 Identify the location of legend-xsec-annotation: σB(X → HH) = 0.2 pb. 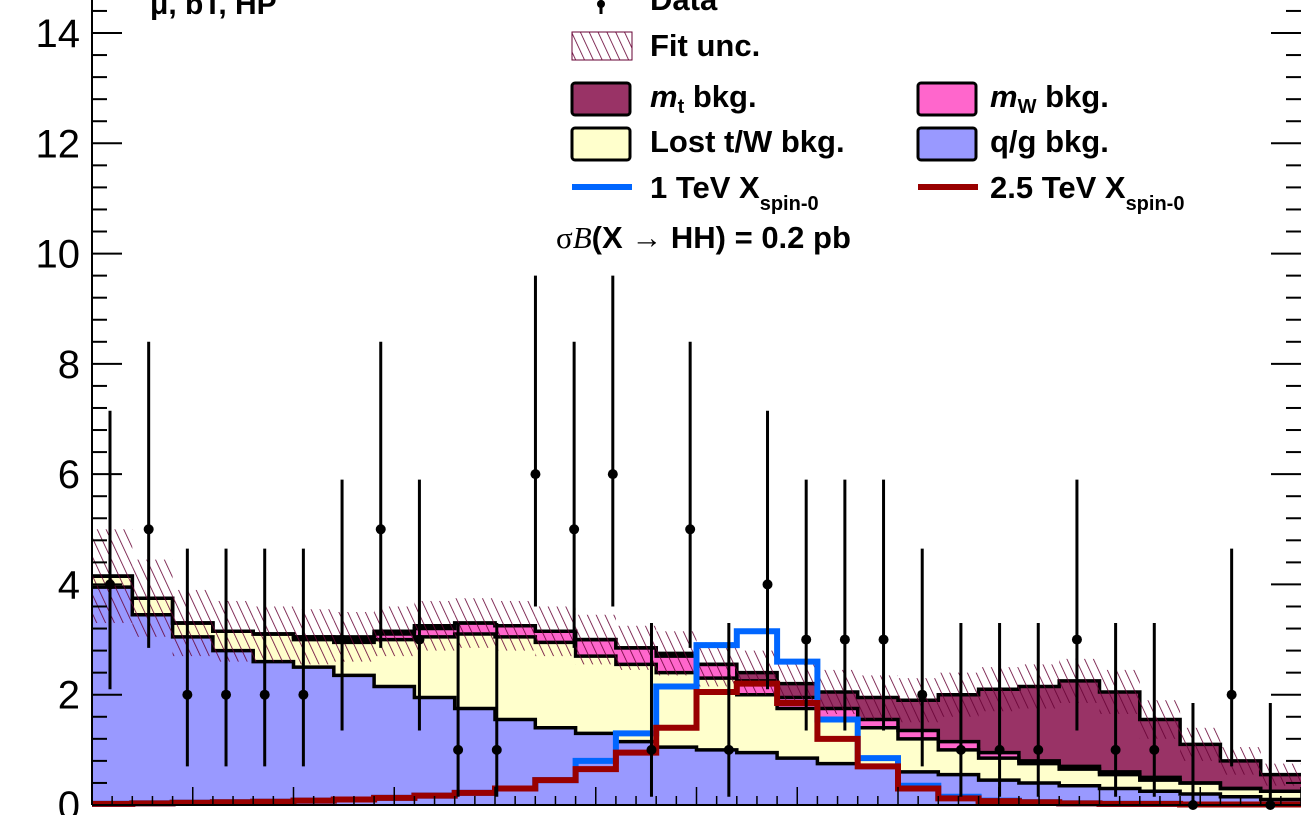
(703, 237).